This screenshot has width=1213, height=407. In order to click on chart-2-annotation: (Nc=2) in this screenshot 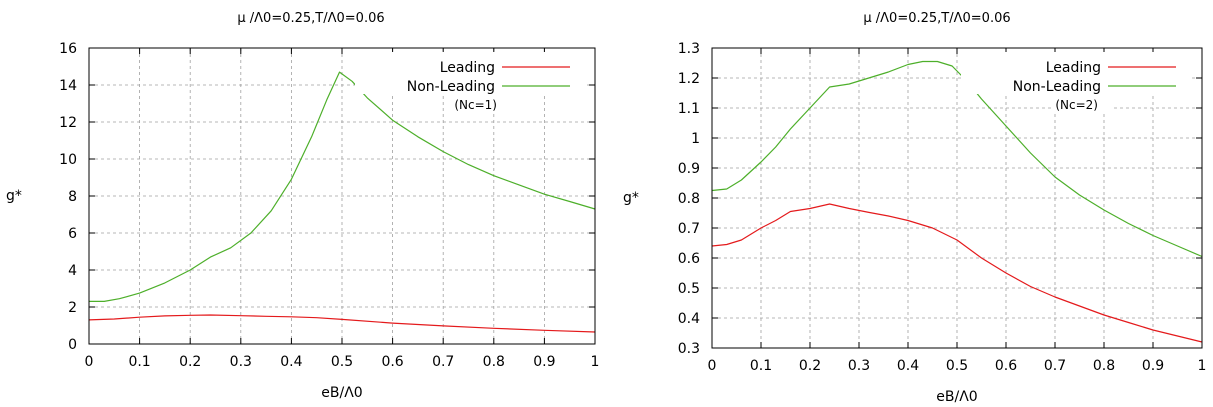, I will do `click(1076, 105)`.